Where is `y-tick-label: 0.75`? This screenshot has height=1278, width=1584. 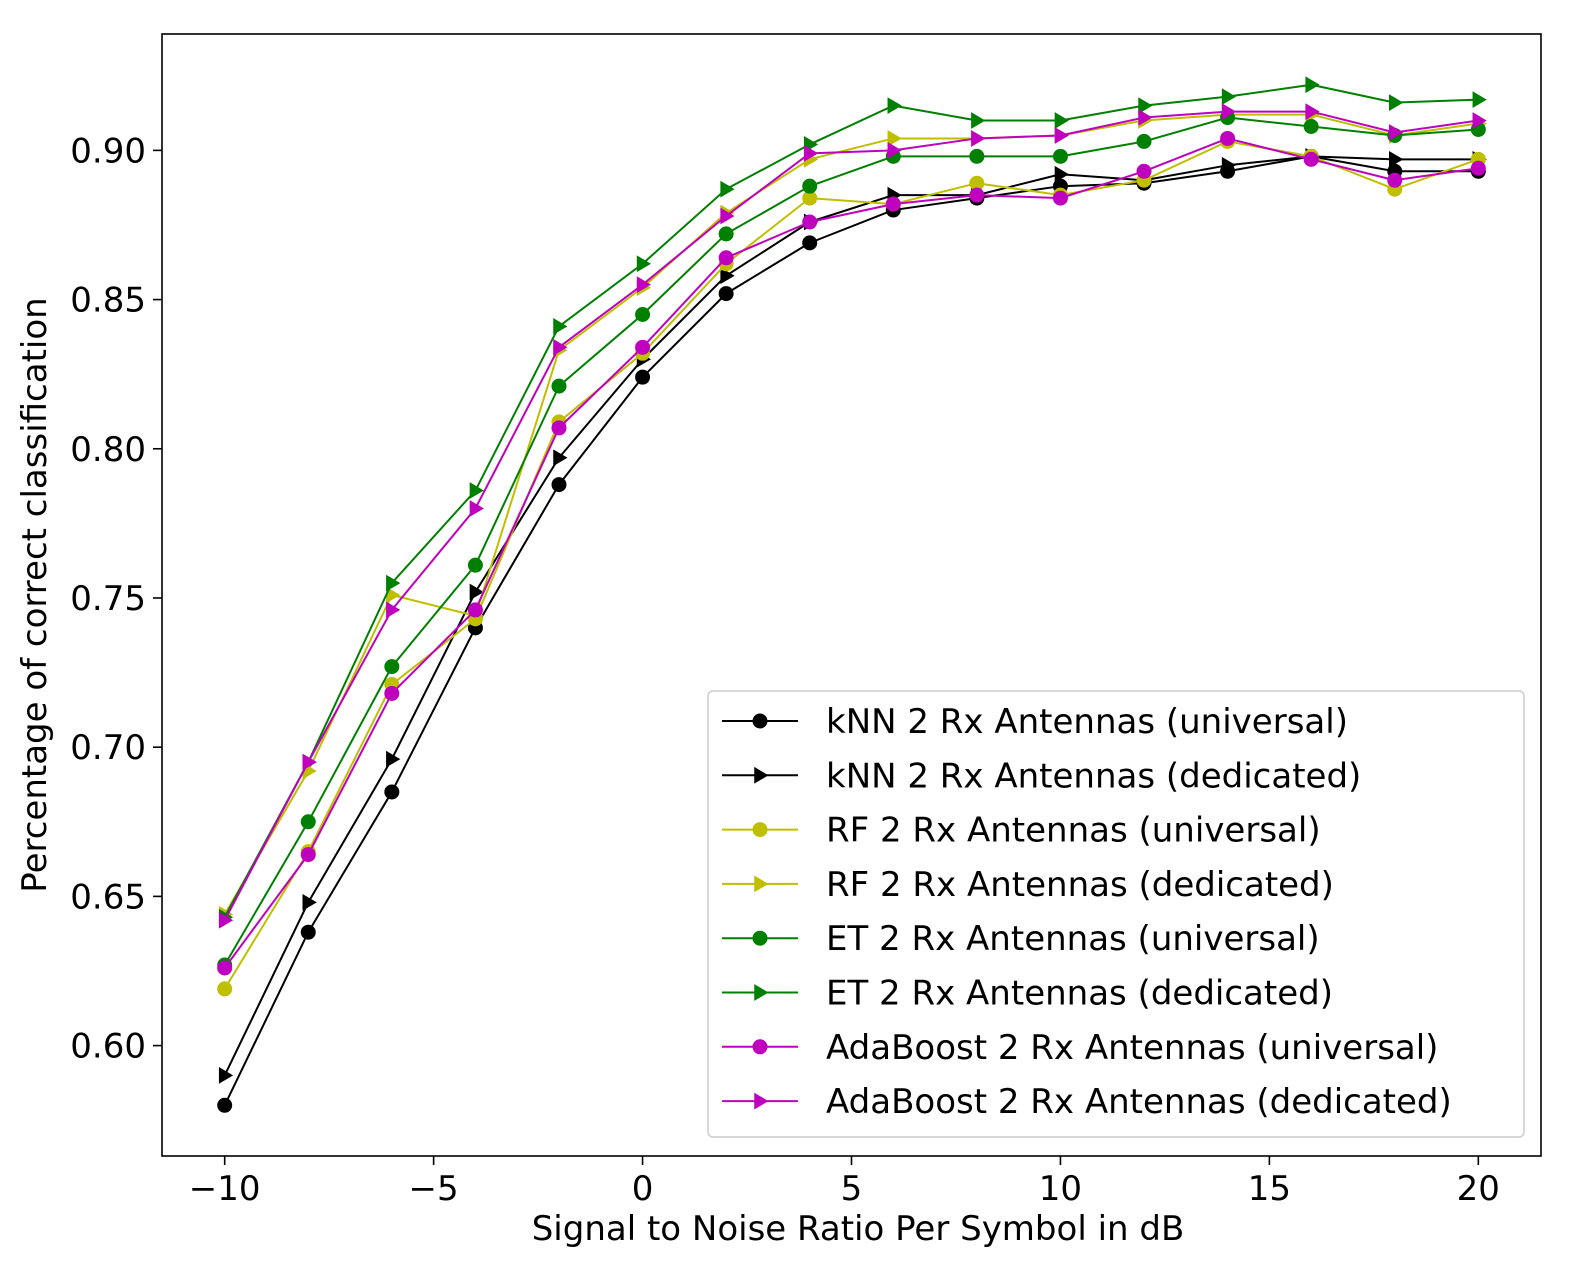 y-tick-label: 0.75 is located at coordinates (108, 599).